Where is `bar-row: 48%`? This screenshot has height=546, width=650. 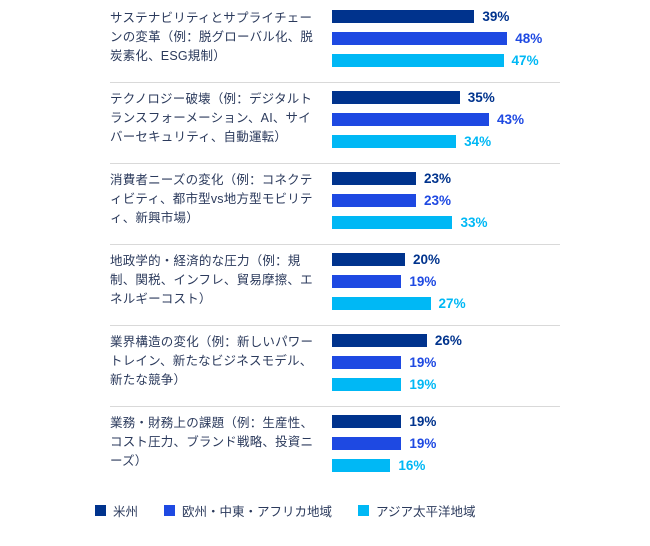
bar-row: 48% is located at coordinates (446, 38).